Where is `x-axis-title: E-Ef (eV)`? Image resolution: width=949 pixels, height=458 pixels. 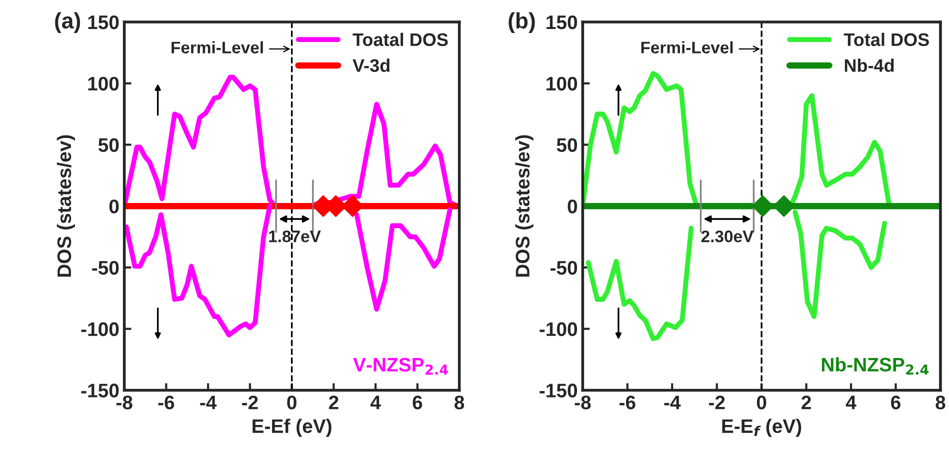
x-axis-title: E-Ef (eV) is located at coordinates (292, 427).